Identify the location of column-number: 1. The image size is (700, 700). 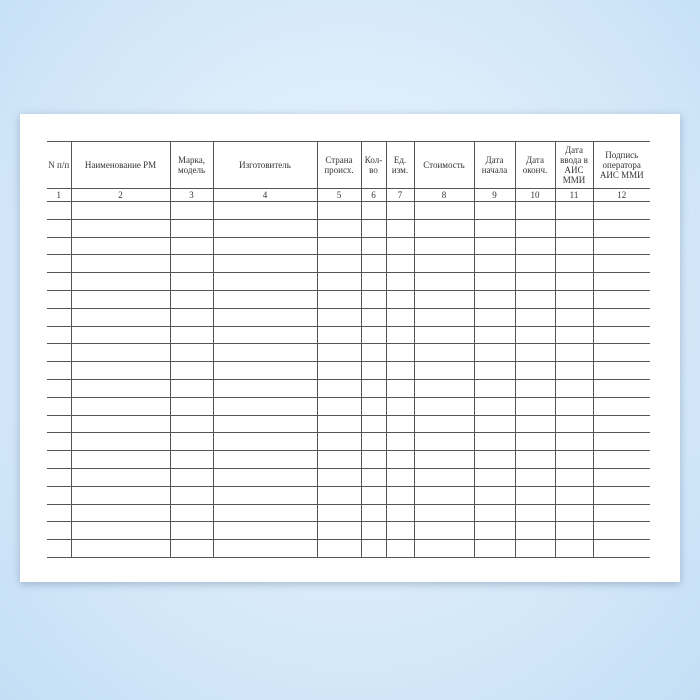
(59, 195).